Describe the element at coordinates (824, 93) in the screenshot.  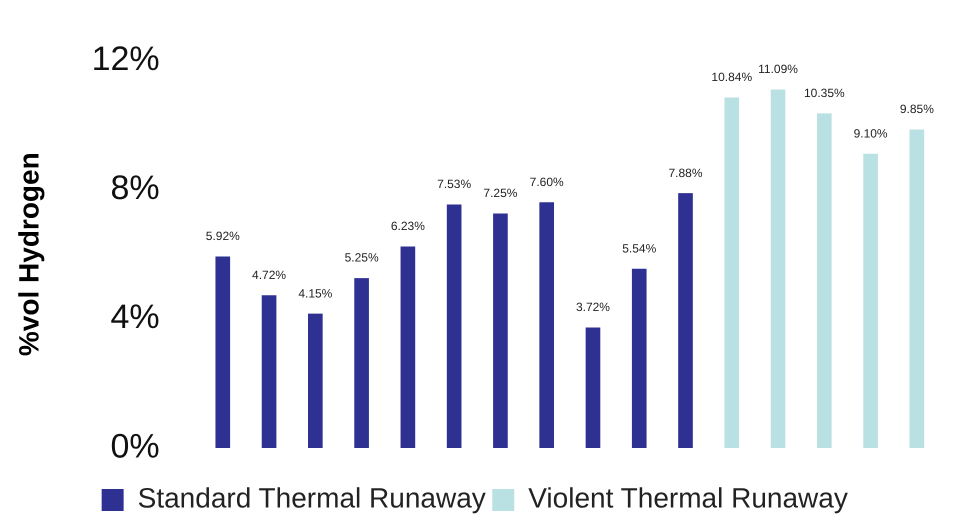
I see `data-label: 10.35%` at that location.